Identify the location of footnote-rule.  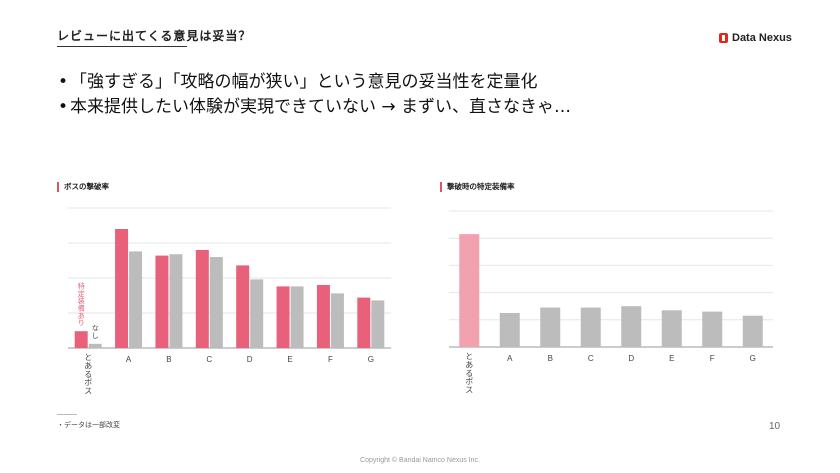
(67, 414).